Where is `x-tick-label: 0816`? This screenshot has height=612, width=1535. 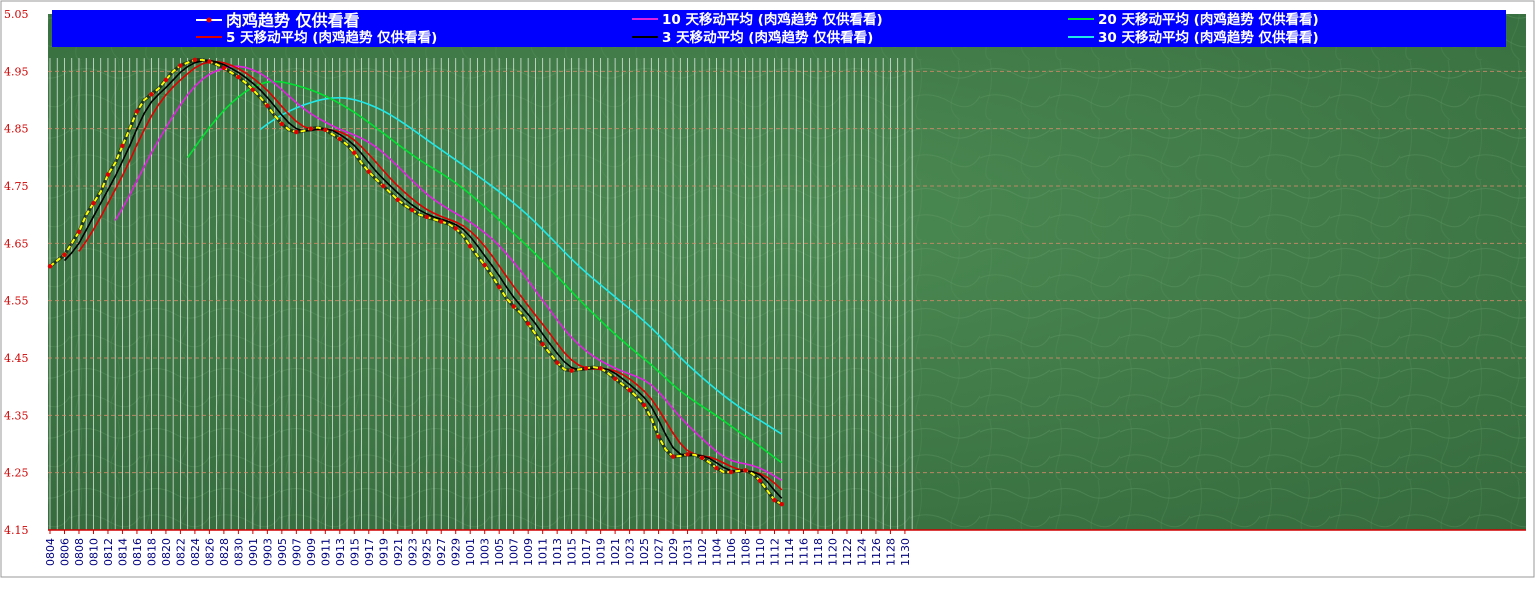 x-tick-label: 0816 is located at coordinates (137, 552).